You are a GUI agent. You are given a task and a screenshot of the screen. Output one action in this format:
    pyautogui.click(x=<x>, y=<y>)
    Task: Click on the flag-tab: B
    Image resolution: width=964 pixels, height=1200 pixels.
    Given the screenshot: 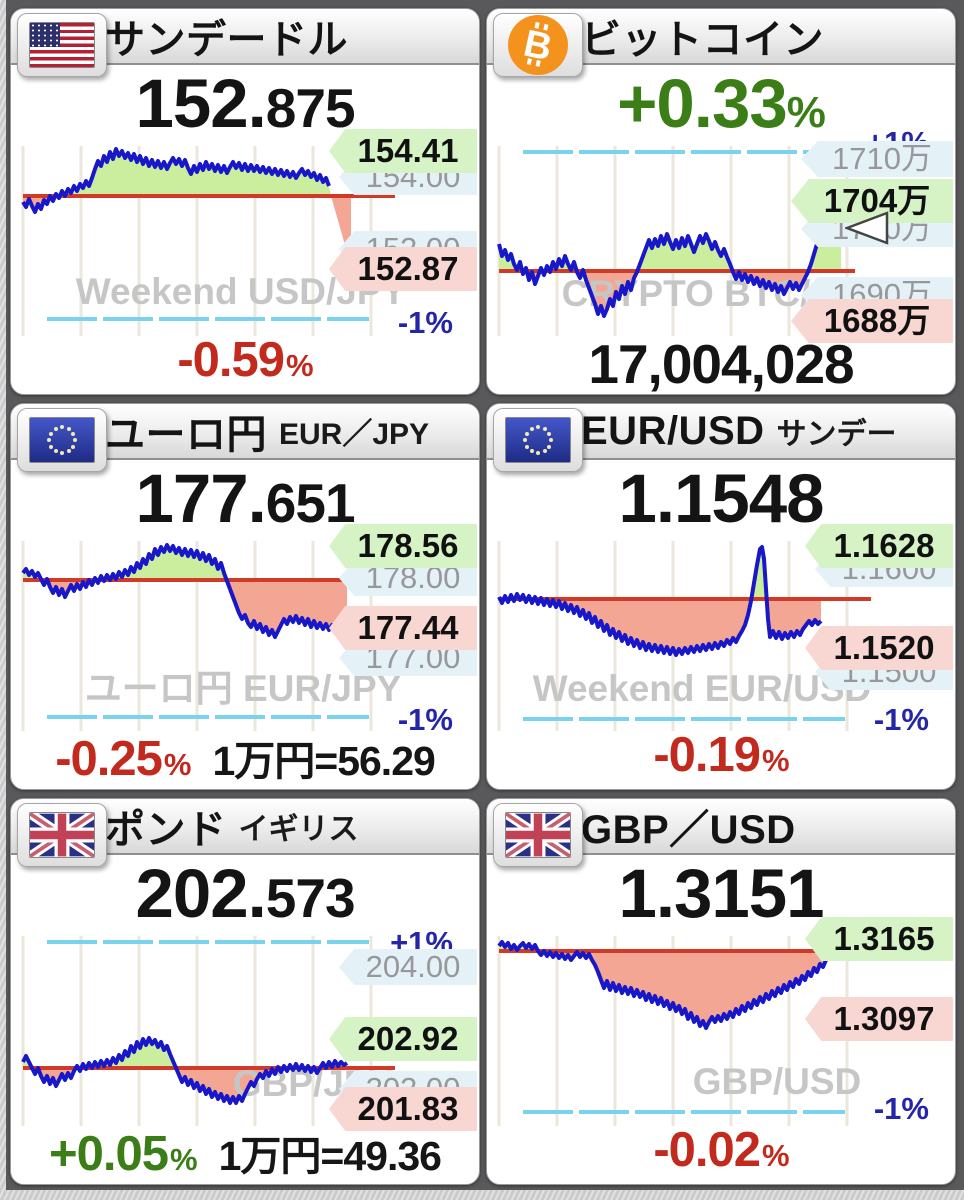 What is the action you would take?
    pyautogui.click(x=538, y=45)
    